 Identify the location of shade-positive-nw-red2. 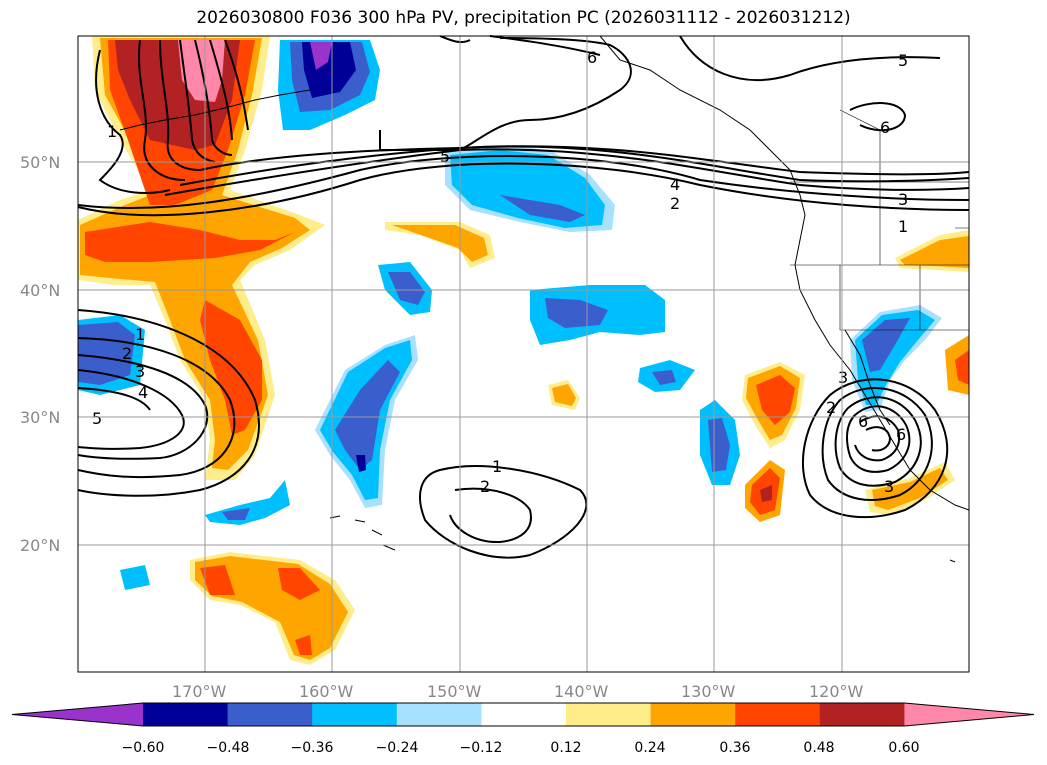
(190, 242).